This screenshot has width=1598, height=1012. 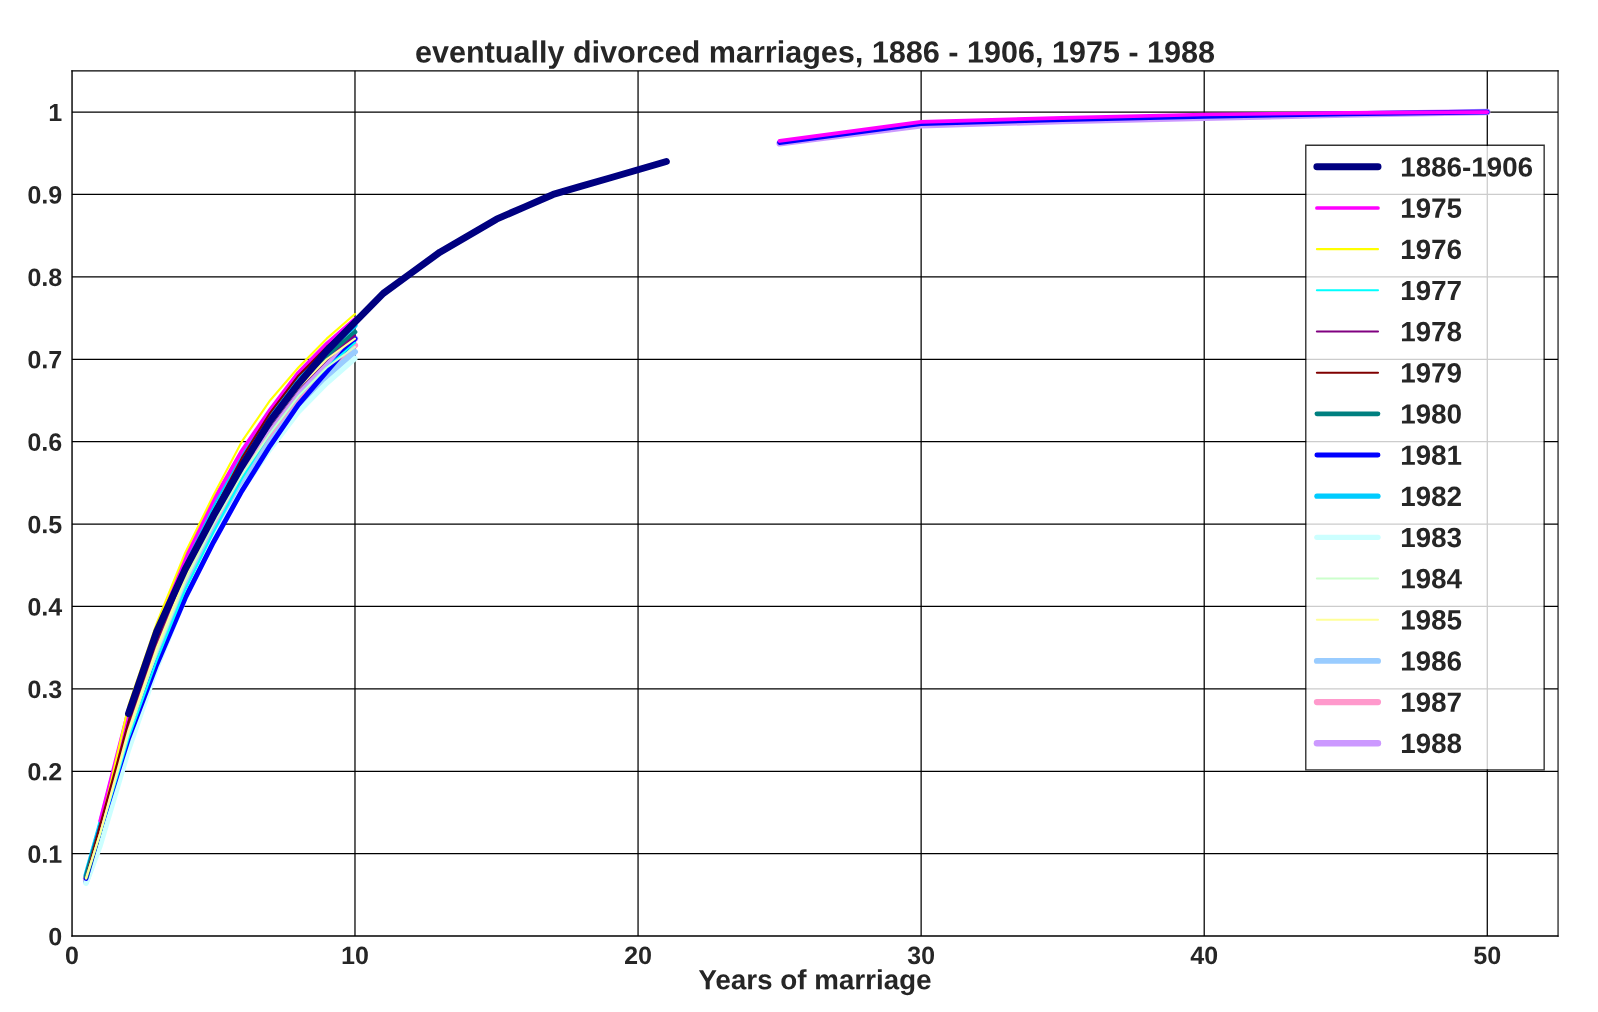 What do you see at coordinates (1431, 743) in the screenshot?
I see `legend-label: 1988` at bounding box center [1431, 743].